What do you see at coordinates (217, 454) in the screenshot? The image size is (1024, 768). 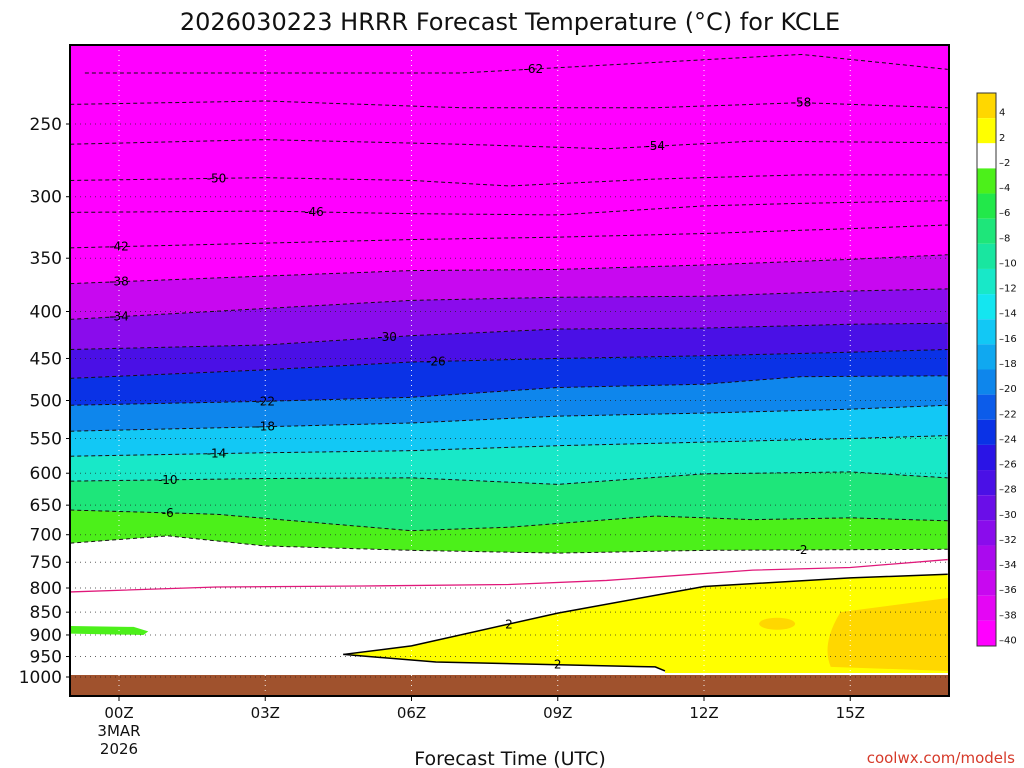 I see `contour-label: -14` at bounding box center [217, 454].